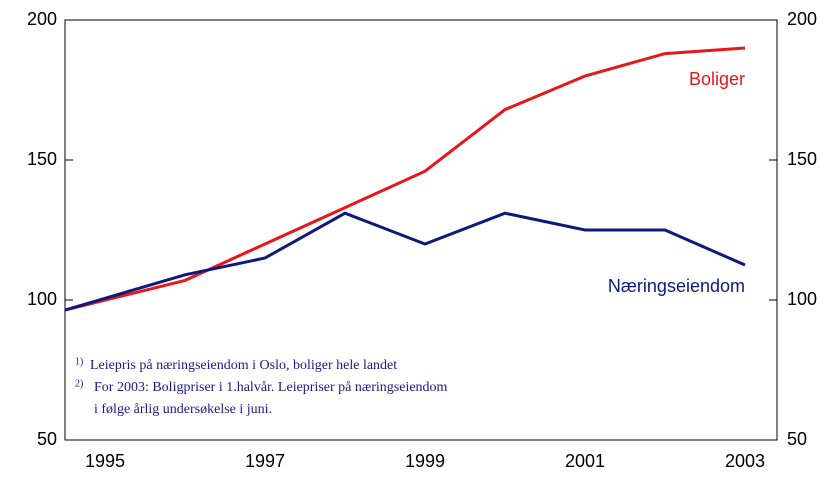  I want to click on y2-tick-label: 100, so click(802, 299).